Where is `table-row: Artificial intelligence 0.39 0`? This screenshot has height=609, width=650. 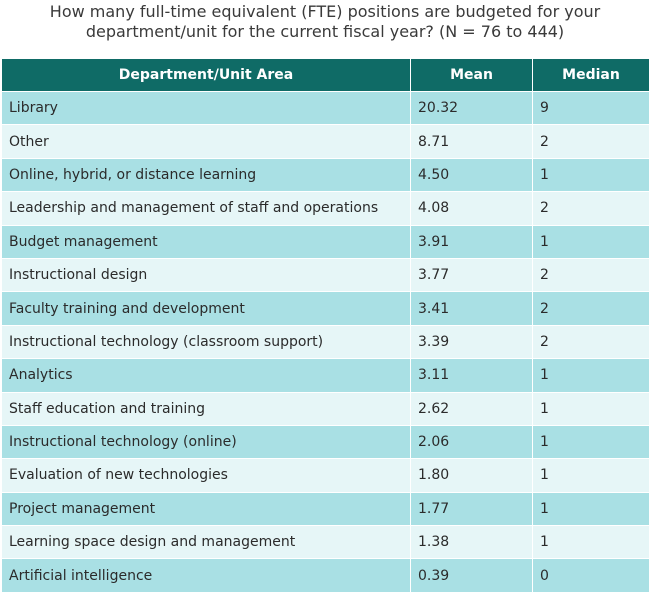
table-row: Artificial intelligence 0.39 0 is located at coordinates (325, 575).